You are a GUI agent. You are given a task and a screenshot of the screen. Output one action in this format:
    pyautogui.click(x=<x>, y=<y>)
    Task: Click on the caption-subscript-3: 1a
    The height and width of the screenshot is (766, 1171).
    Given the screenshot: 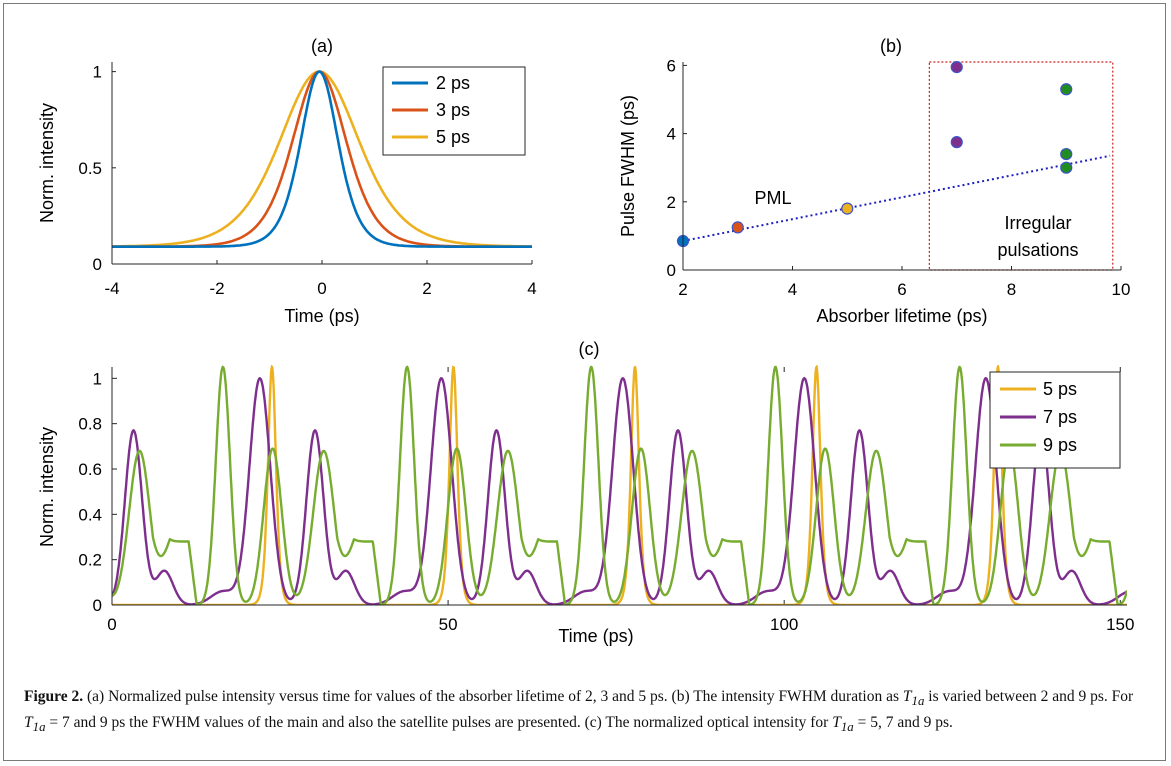 What is the action you would take?
    pyautogui.click(x=847, y=727)
    